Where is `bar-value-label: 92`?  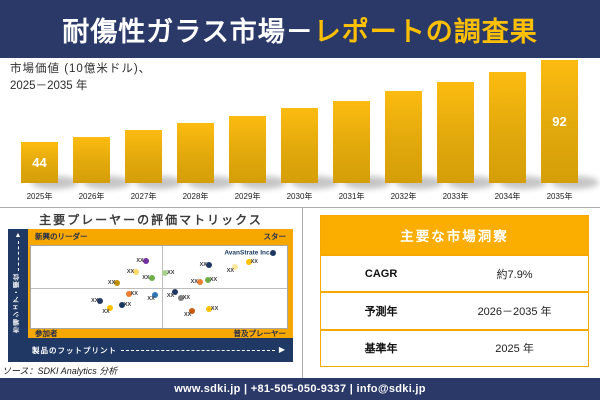
bar-value-label: 92 is located at coordinates (559, 121).